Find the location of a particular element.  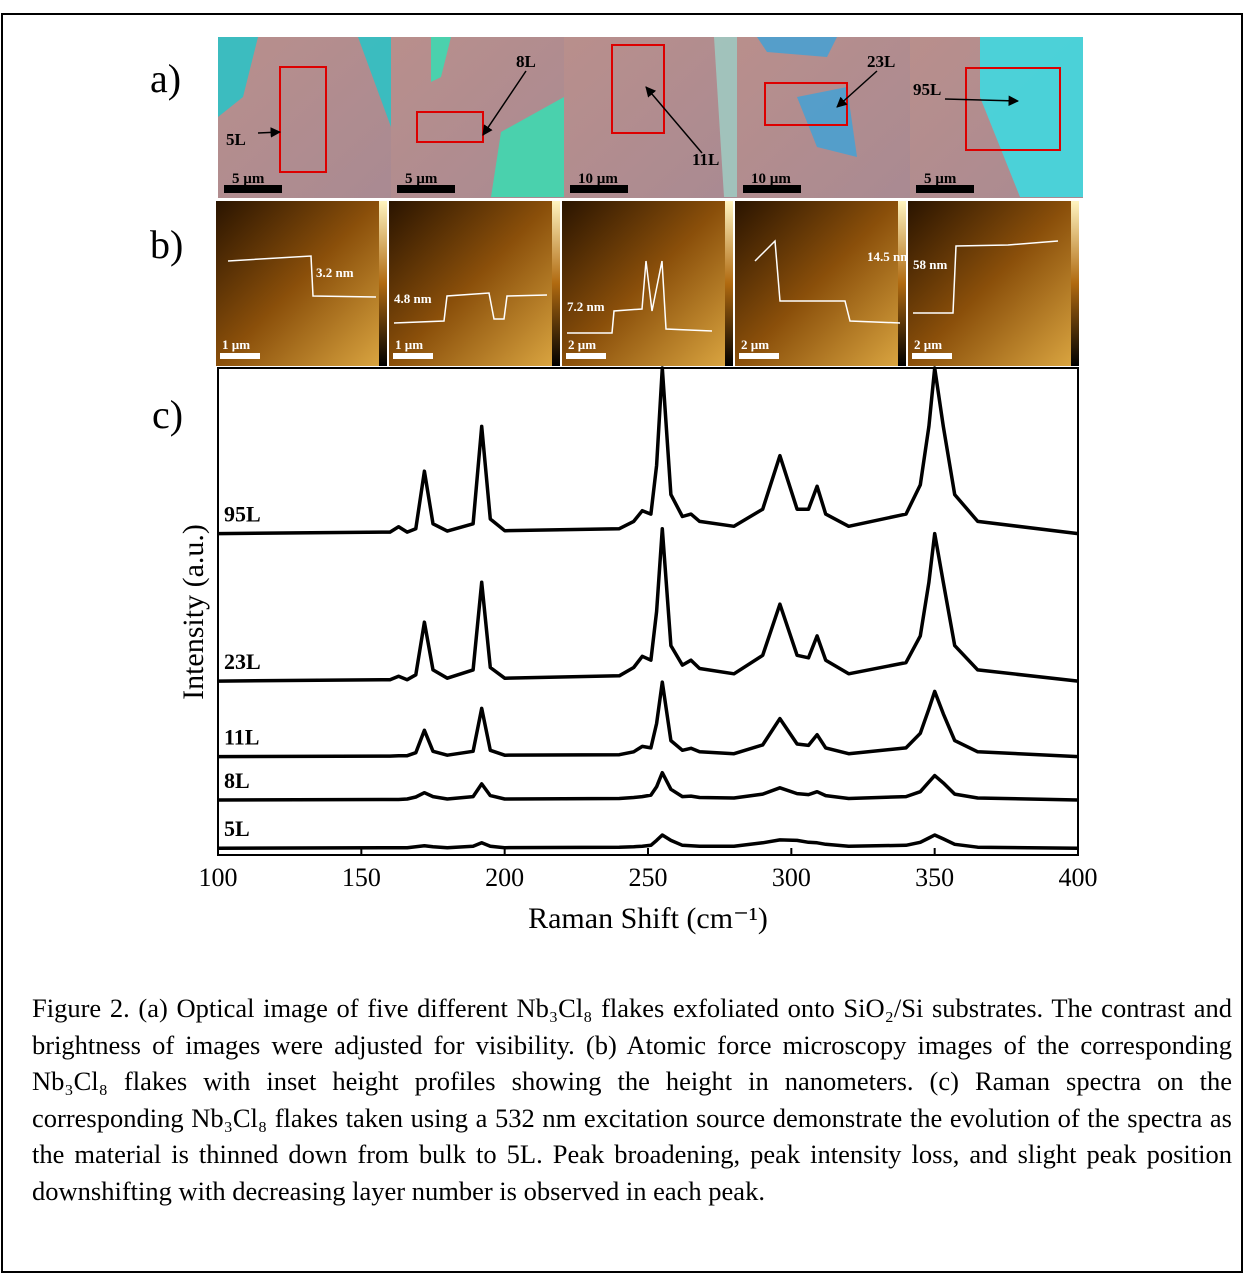

optical-image: 23L 10 µm is located at coordinates (823, 117).